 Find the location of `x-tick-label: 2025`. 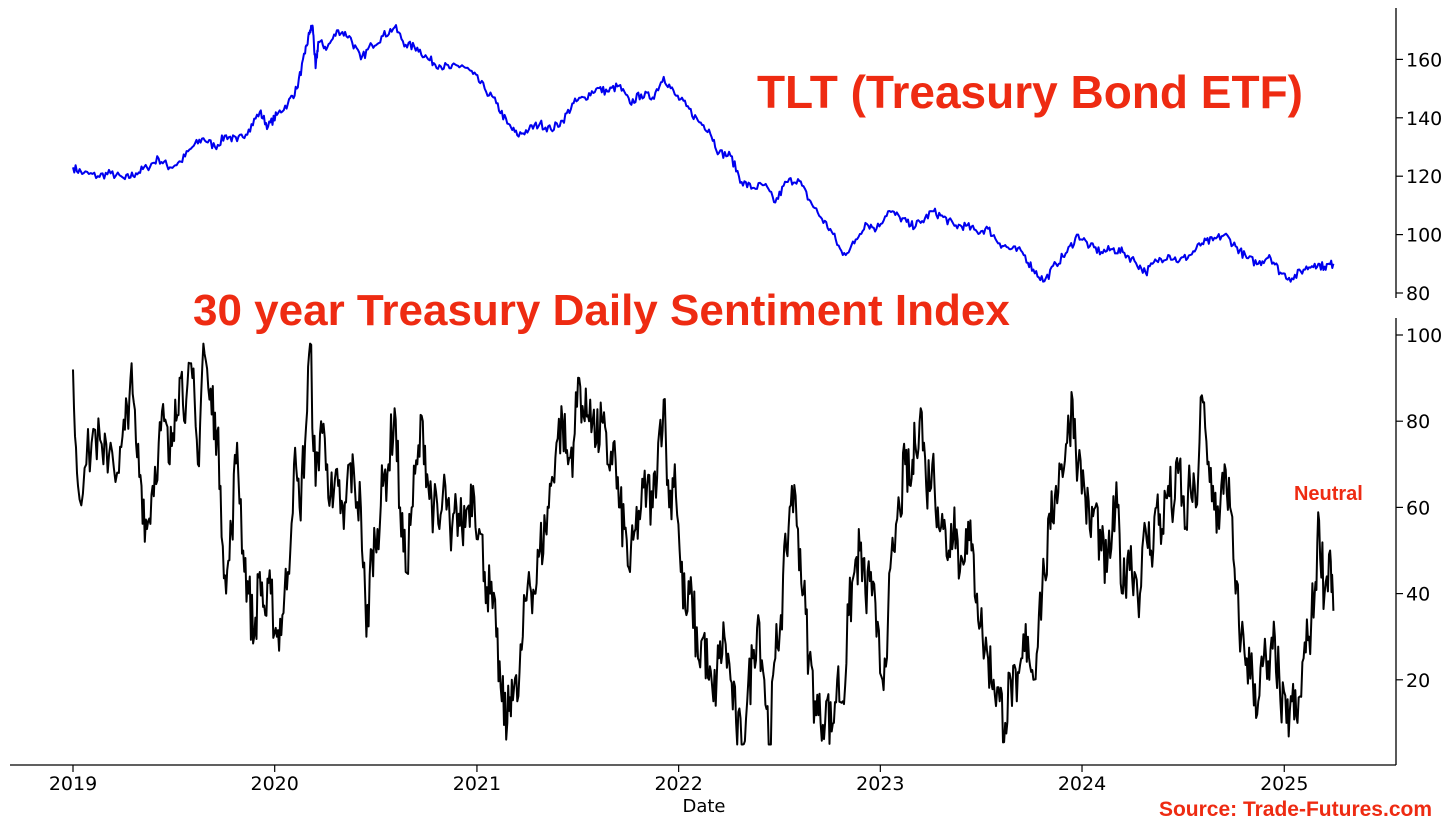

x-tick-label: 2025 is located at coordinates (1284, 784).